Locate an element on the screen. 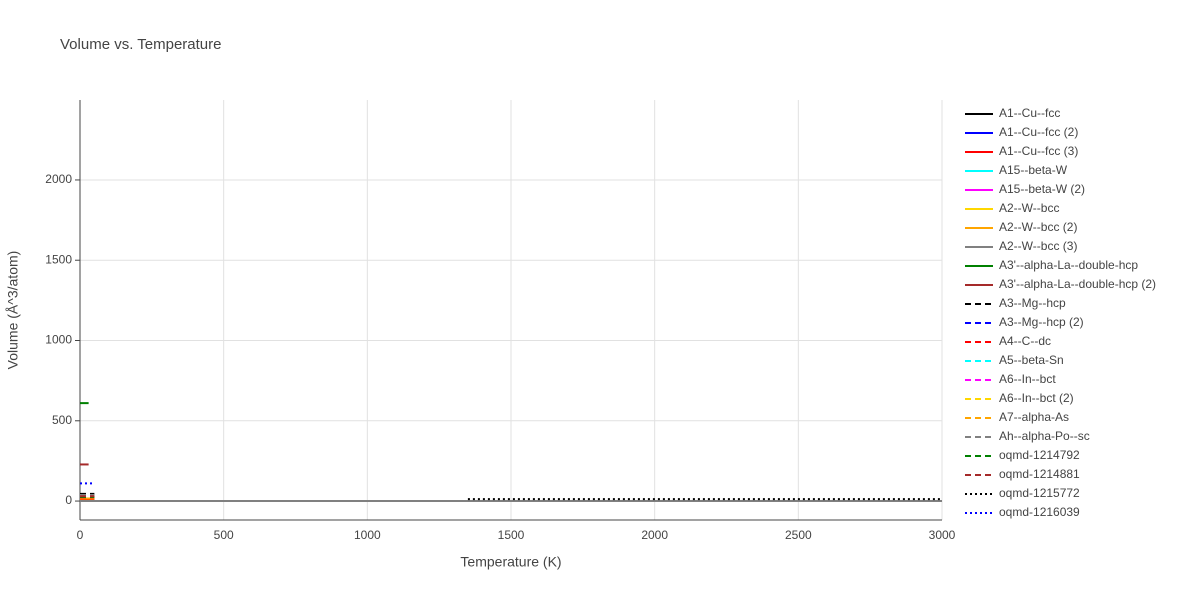 The height and width of the screenshot is (600, 1200). legend-label: A3--Mg--hcp (2) is located at coordinates (1041, 322).